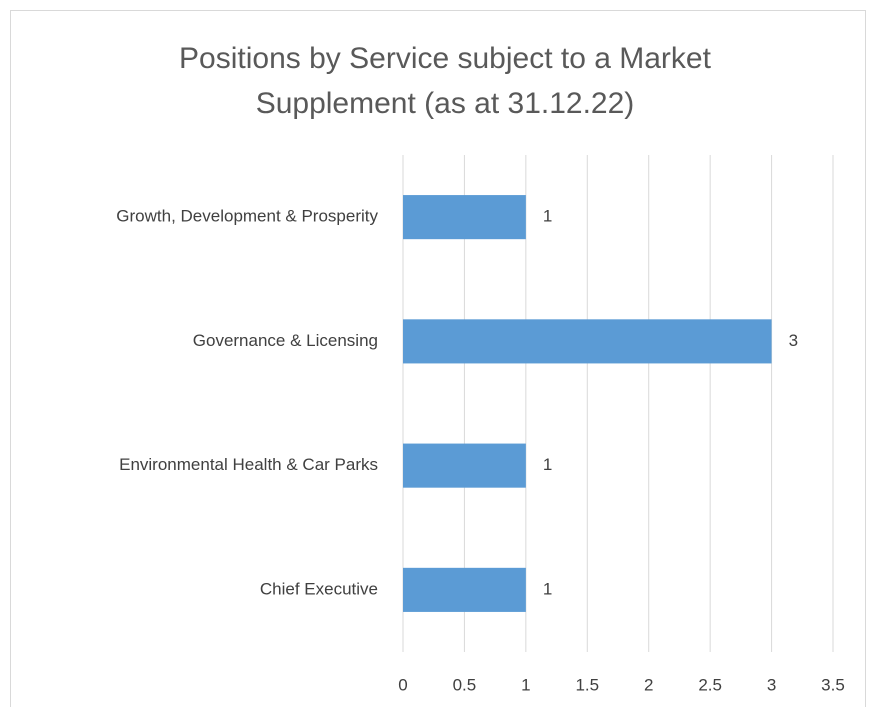 This screenshot has width=870, height=707. What do you see at coordinates (833, 684) in the screenshot?
I see `x-tick-label: 3.5` at bounding box center [833, 684].